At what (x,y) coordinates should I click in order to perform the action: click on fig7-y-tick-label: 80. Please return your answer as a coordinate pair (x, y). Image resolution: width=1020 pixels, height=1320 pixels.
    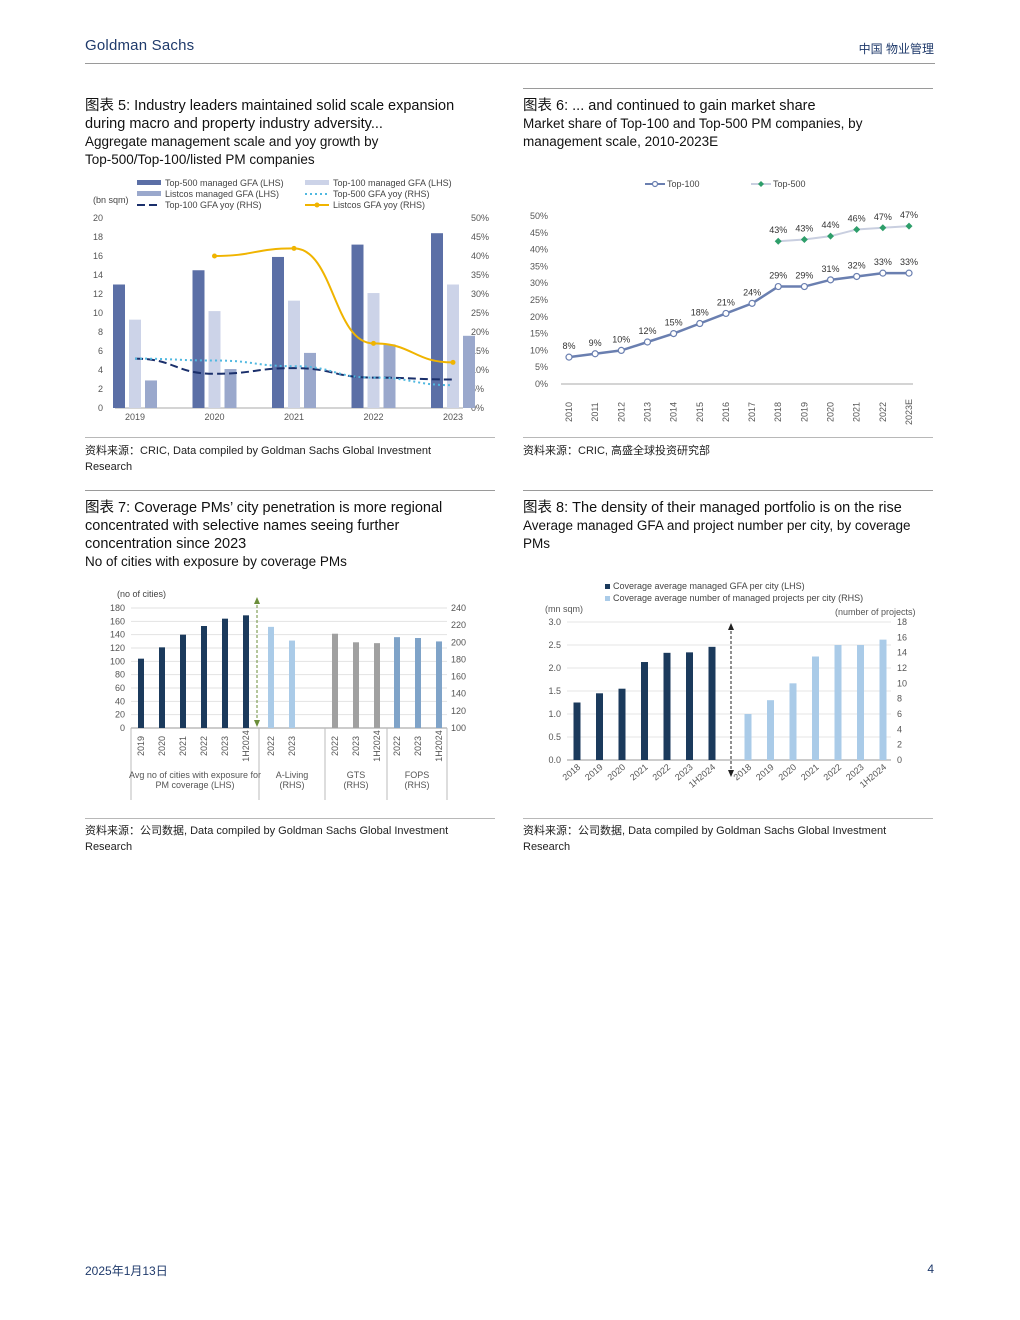
    Looking at the image, I should click on (120, 675).